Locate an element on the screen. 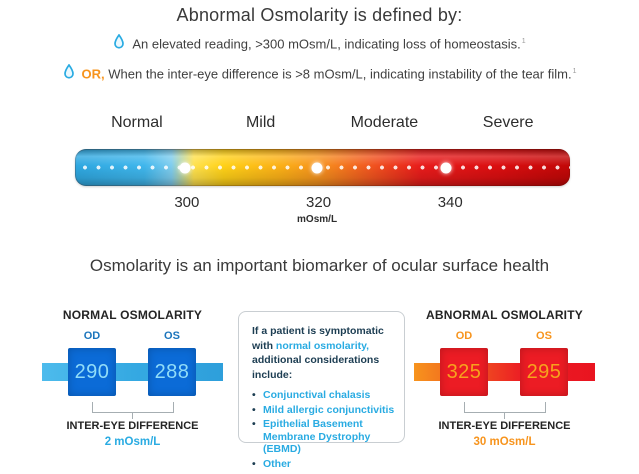 The image size is (639, 474). list-item: Mild allergic conjunctivitis is located at coordinates (324, 410).